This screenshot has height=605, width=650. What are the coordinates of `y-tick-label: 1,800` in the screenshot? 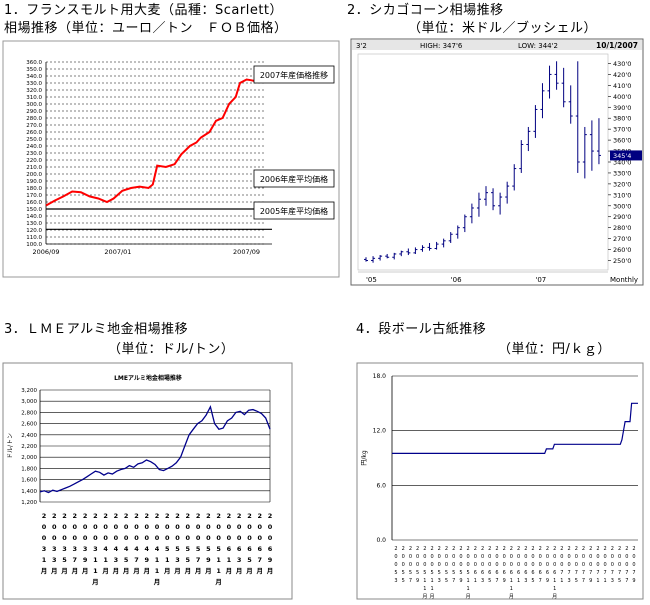 It's located at (29, 469).